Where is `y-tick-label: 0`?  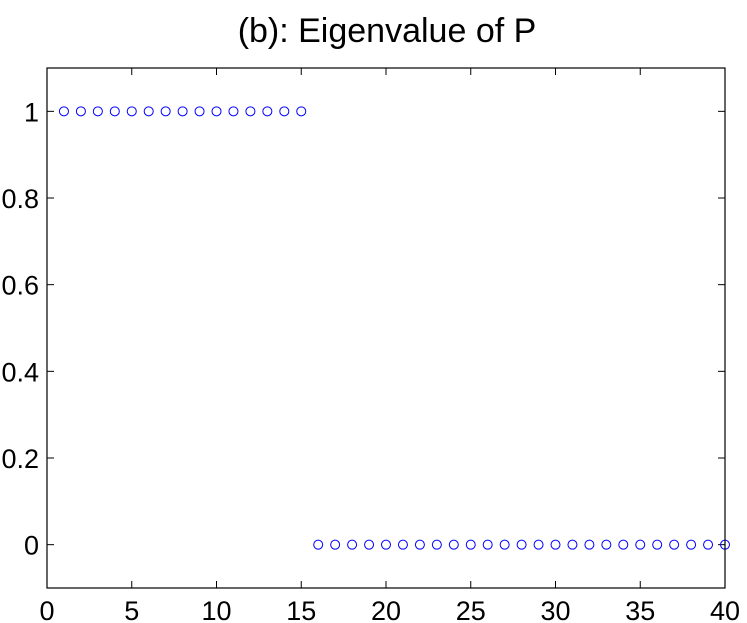 y-tick-label: 0 is located at coordinates (31, 546).